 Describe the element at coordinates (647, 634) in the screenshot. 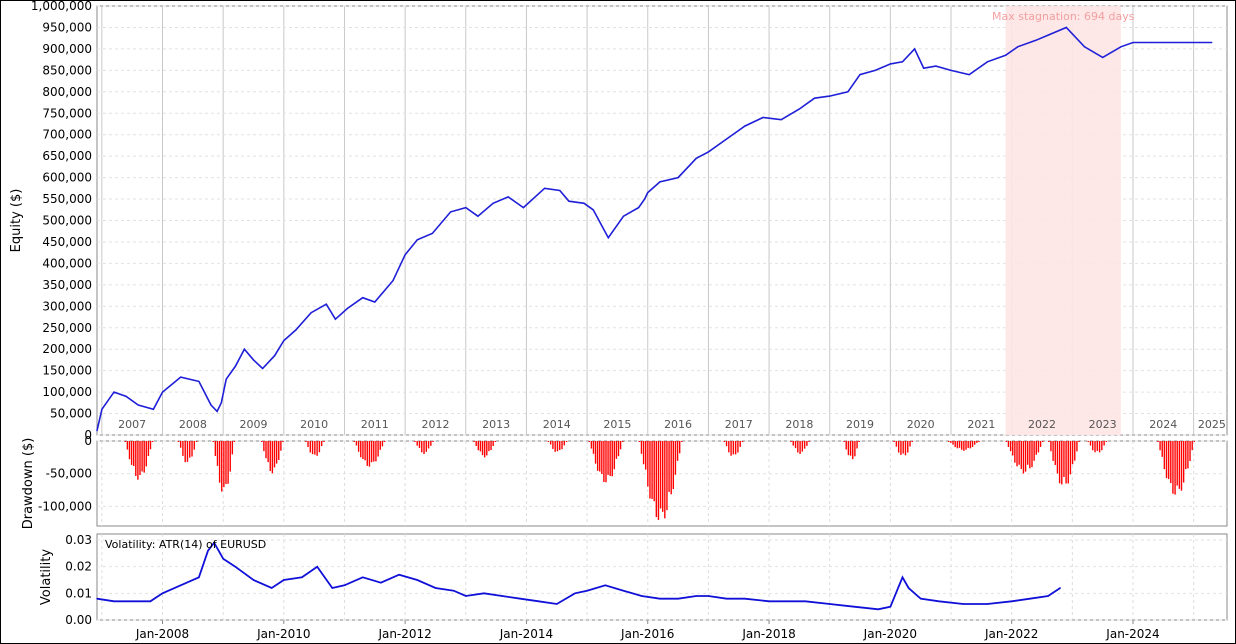

I see `x-tick-label: Jan-2016` at that location.